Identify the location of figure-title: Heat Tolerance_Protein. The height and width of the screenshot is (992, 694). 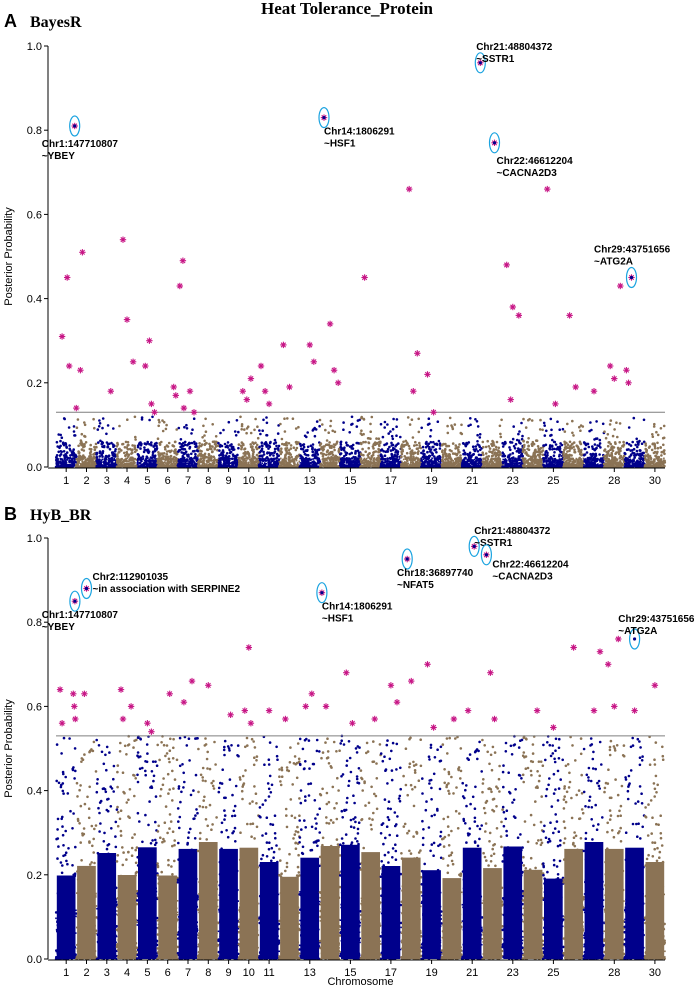
(347, 9).